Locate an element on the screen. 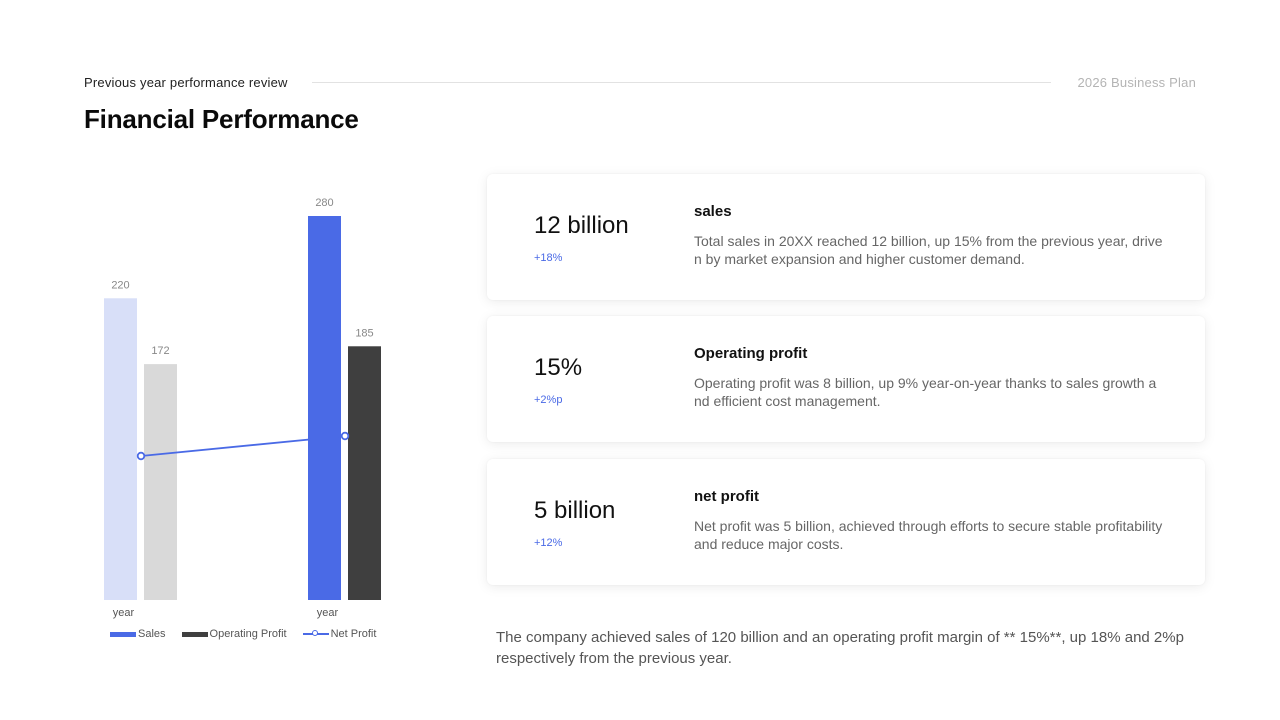 The height and width of the screenshot is (720, 1280). data-label: 172 is located at coordinates (160, 351).